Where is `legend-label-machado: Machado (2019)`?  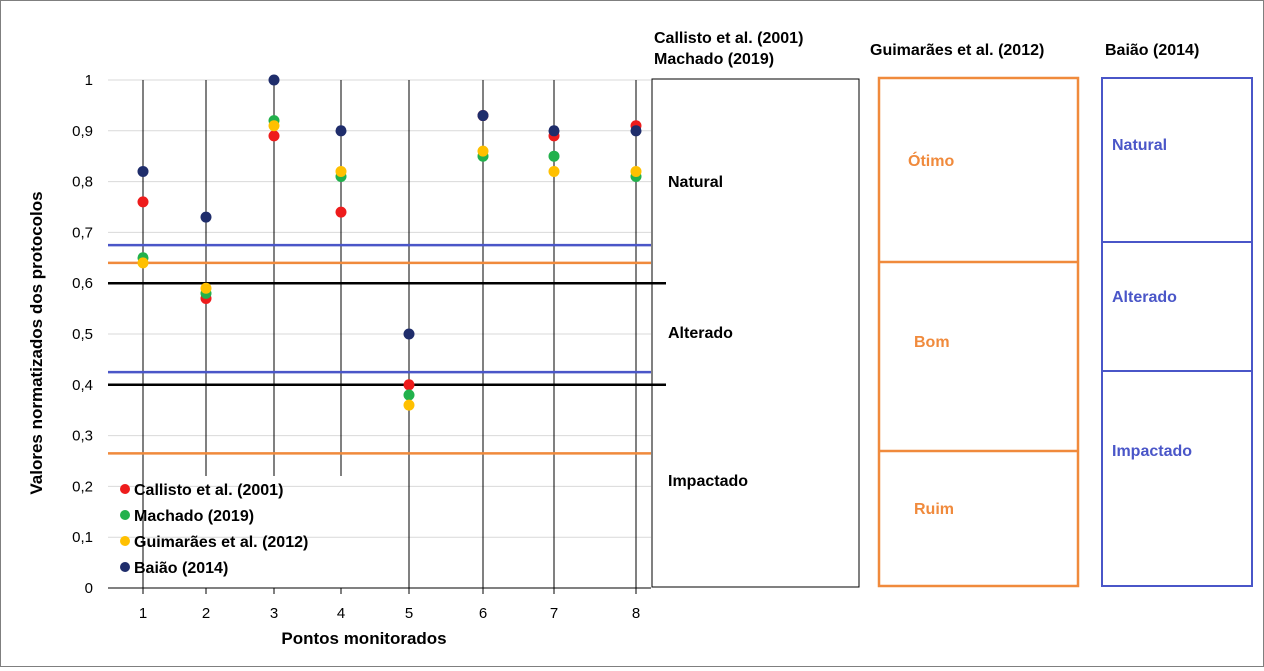
legend-label-machado: Machado (2019) is located at coordinates (194, 516).